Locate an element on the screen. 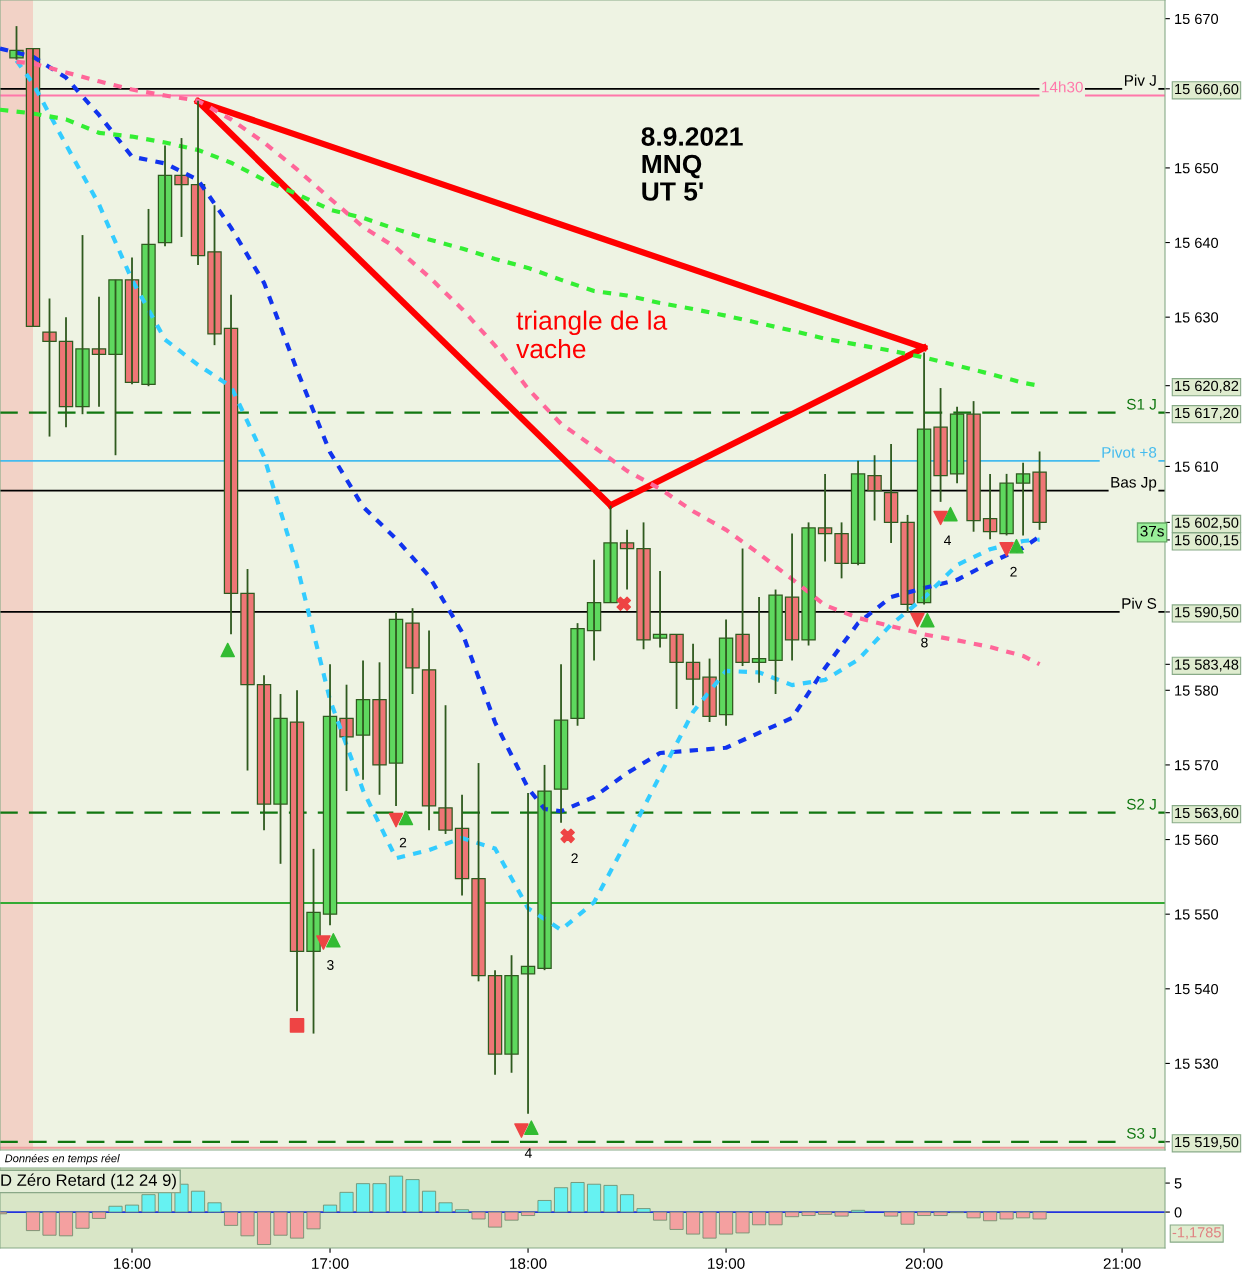 The width and height of the screenshot is (1246, 1272). y-tick-label: 0 is located at coordinates (1178, 1212).